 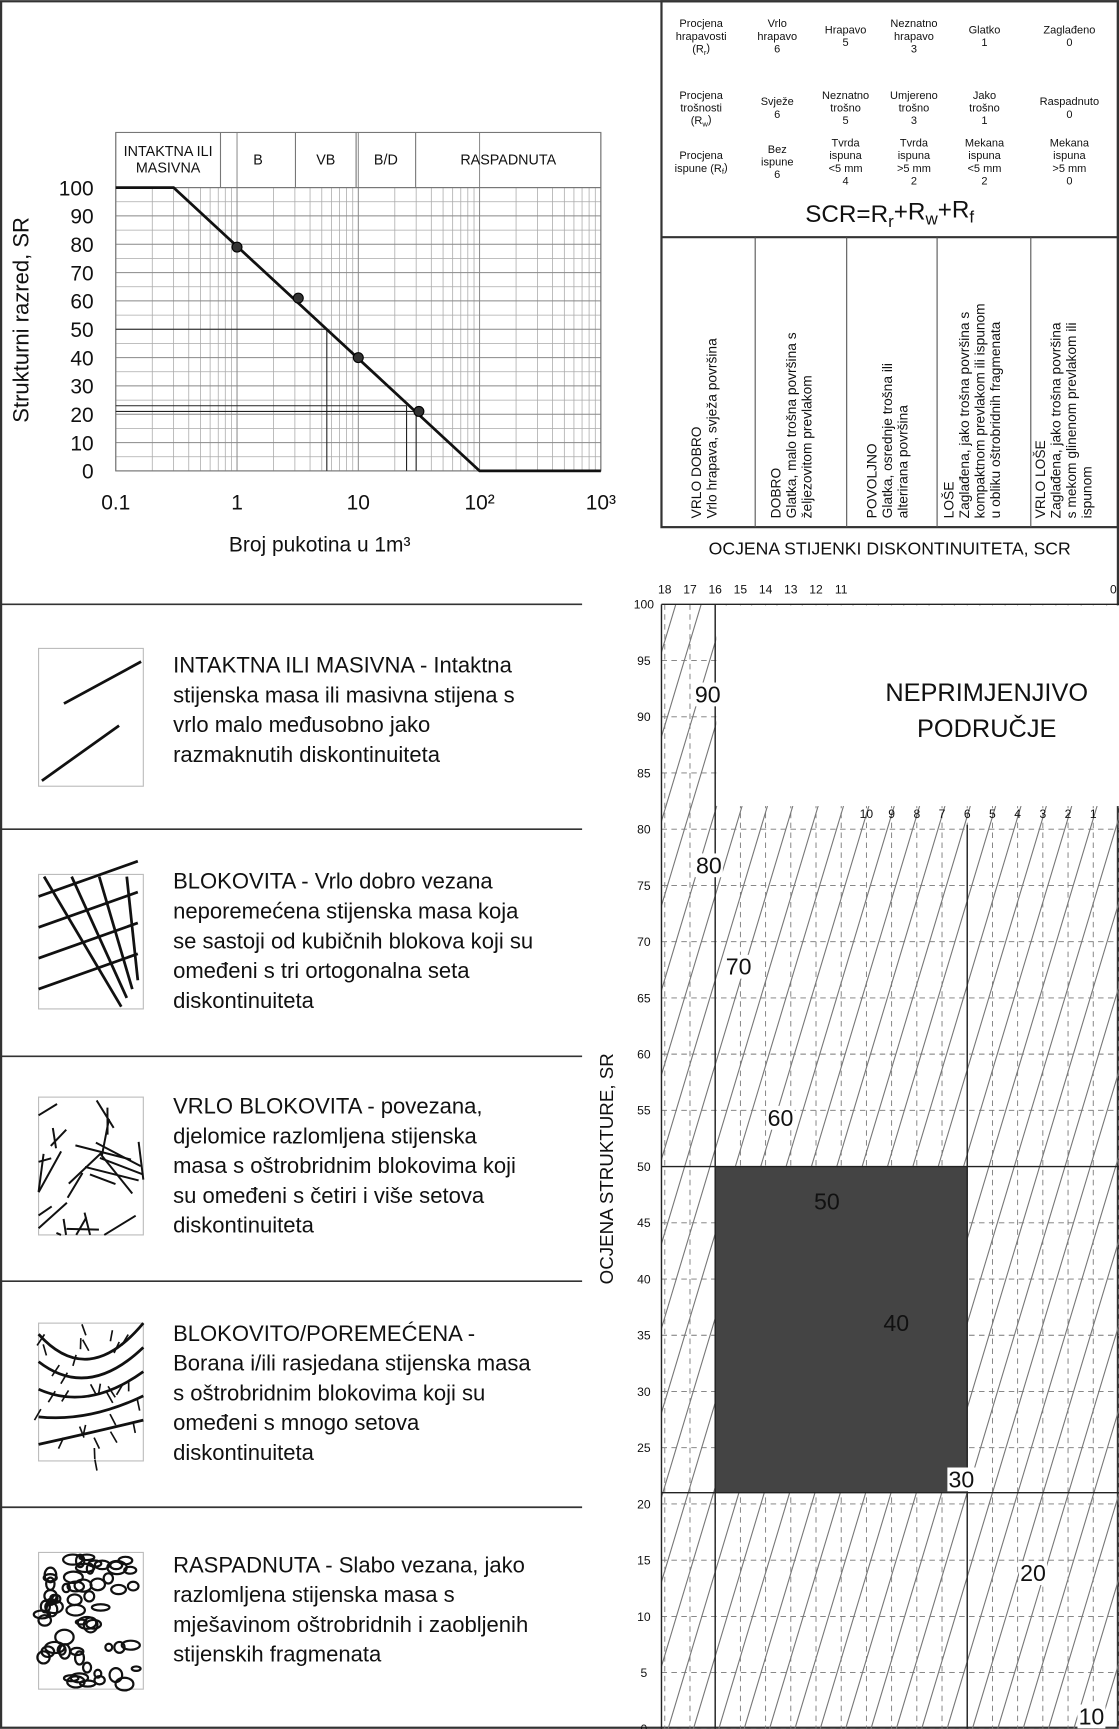 What do you see at coordinates (1069, 43) in the screenshot?
I see `rating-cell: 0` at bounding box center [1069, 43].